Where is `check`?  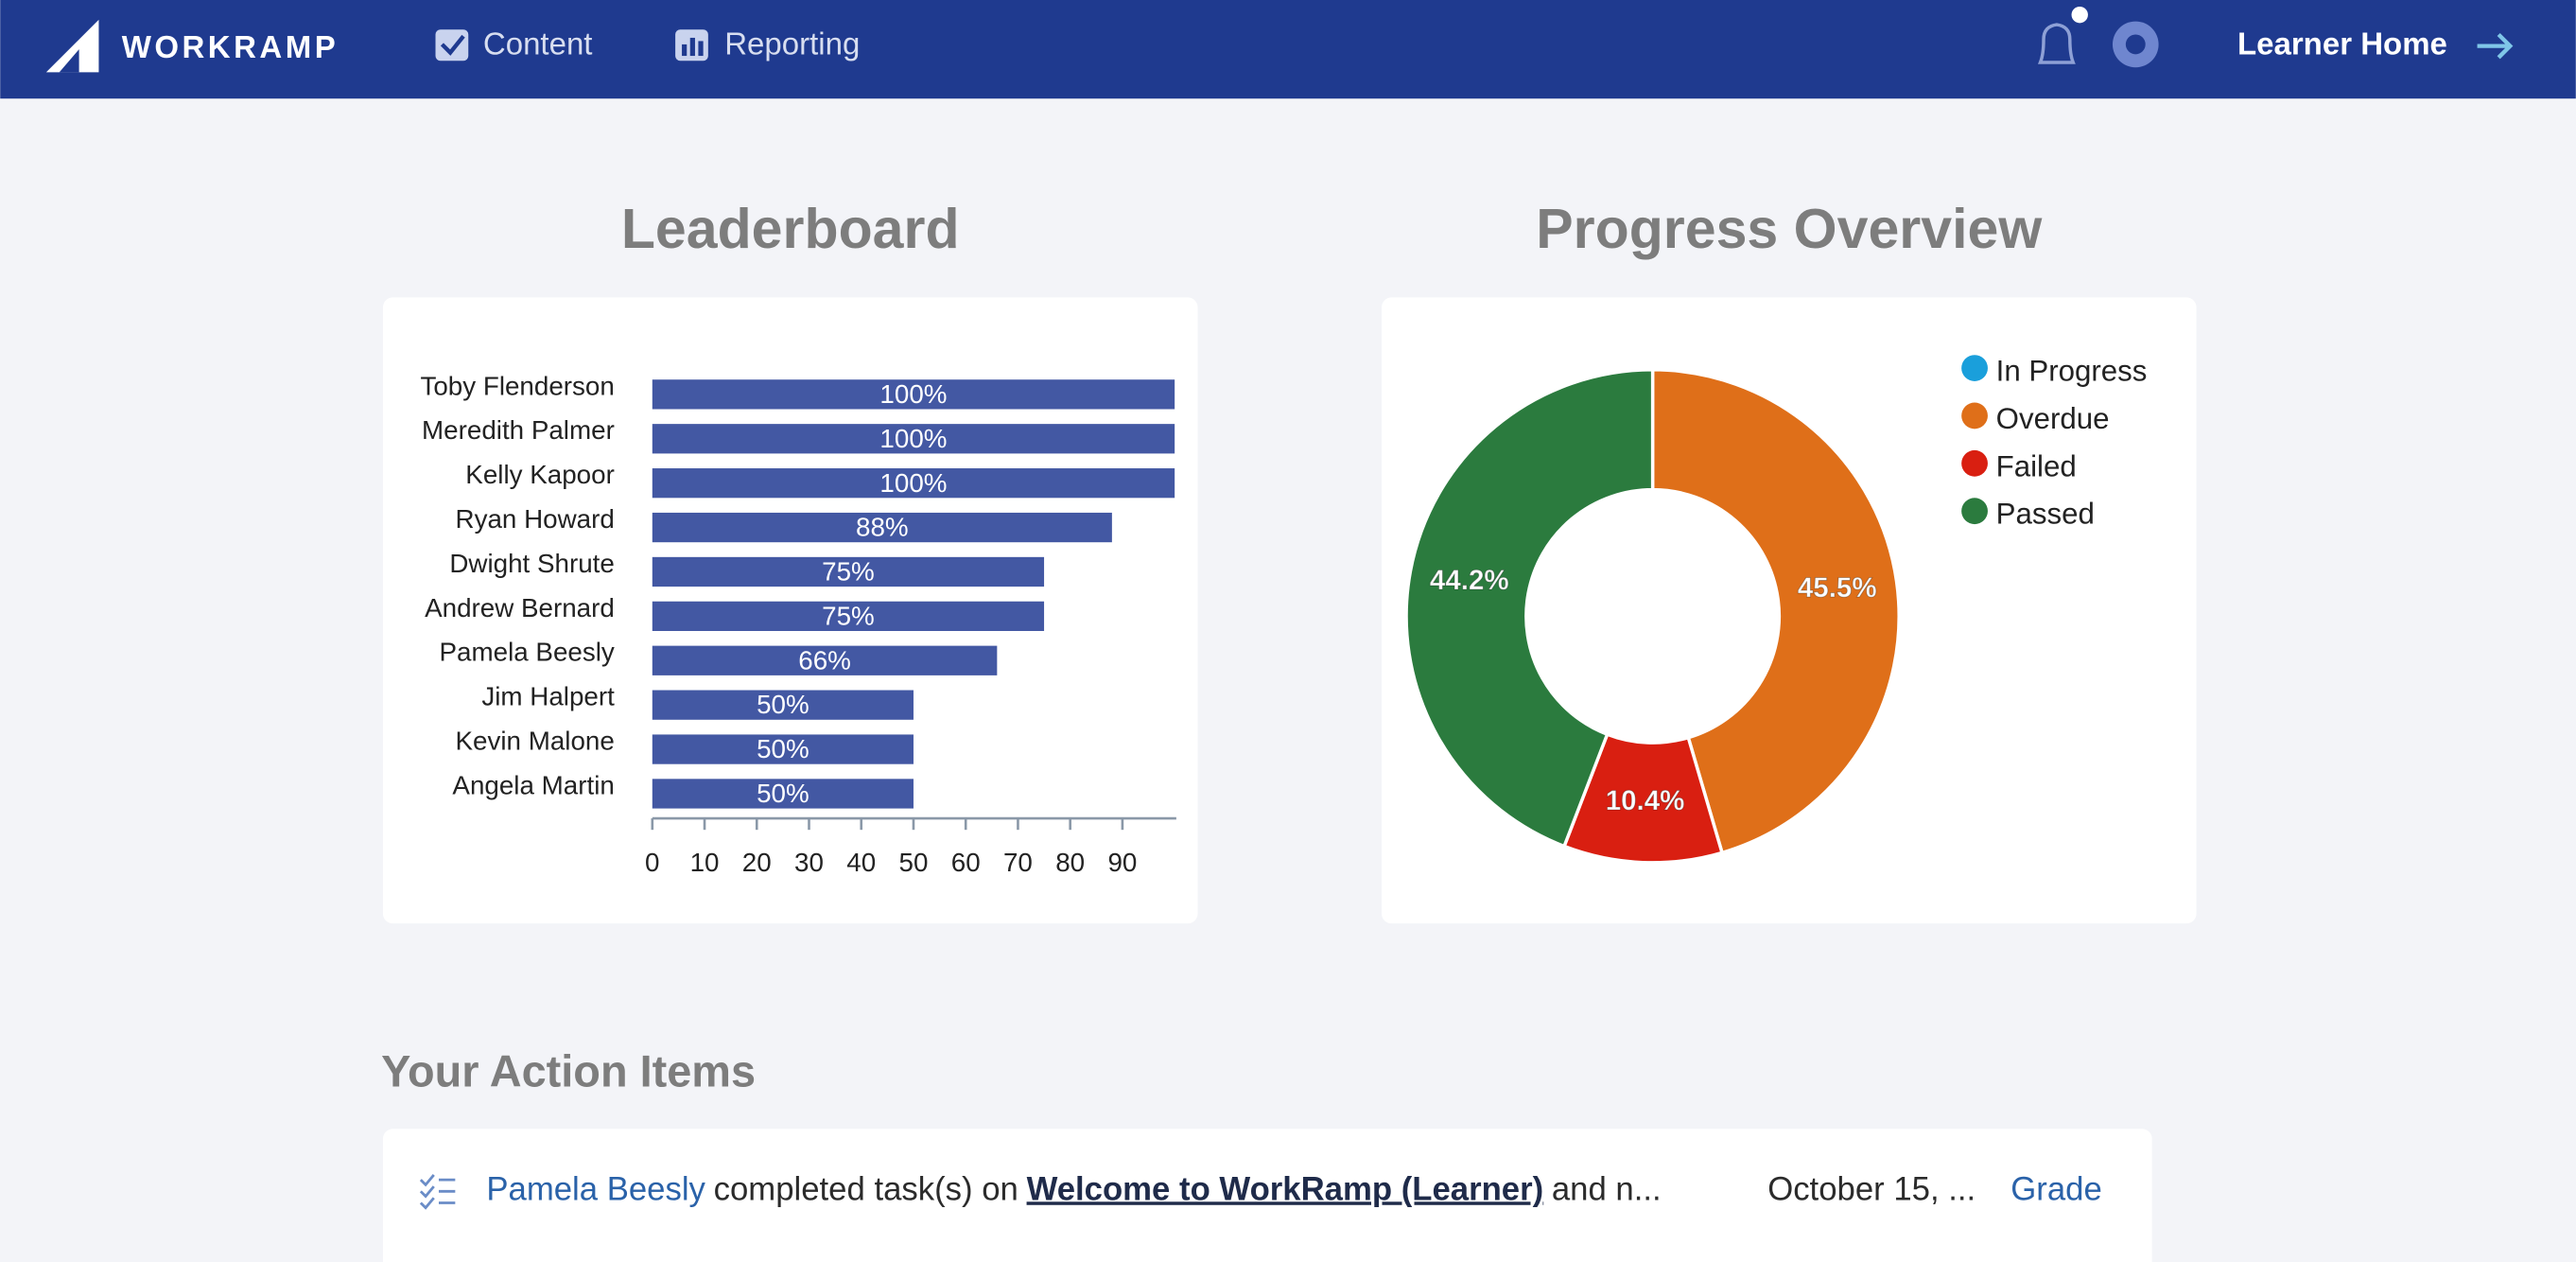 check is located at coordinates (452, 45).